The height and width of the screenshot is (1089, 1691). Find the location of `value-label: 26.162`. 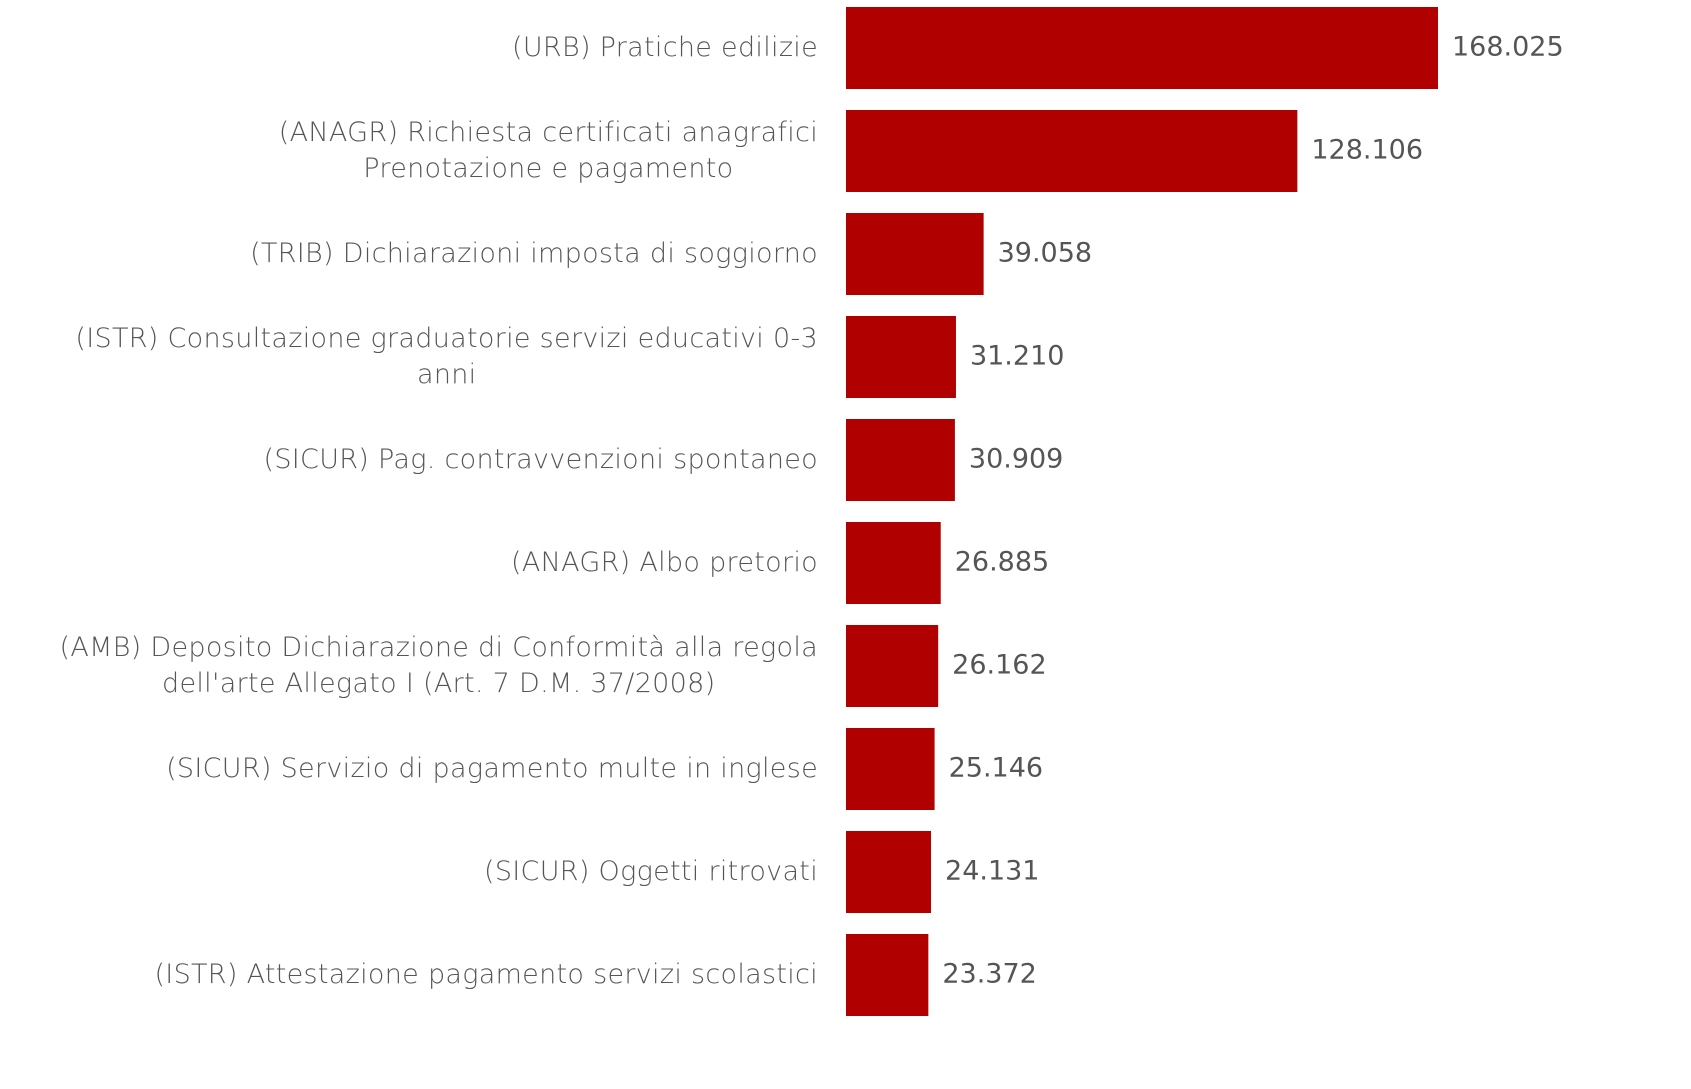

value-label: 26.162 is located at coordinates (999, 665).